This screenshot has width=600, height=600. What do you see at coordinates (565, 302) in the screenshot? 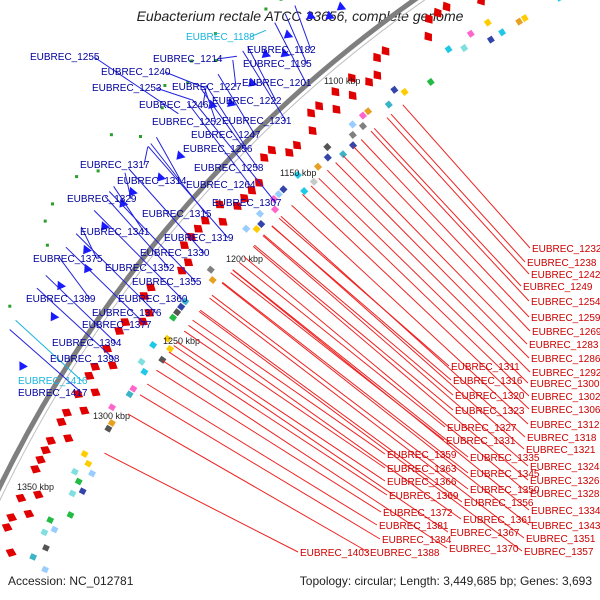
I see `gene-label: EUBREC_1254` at bounding box center [565, 302].